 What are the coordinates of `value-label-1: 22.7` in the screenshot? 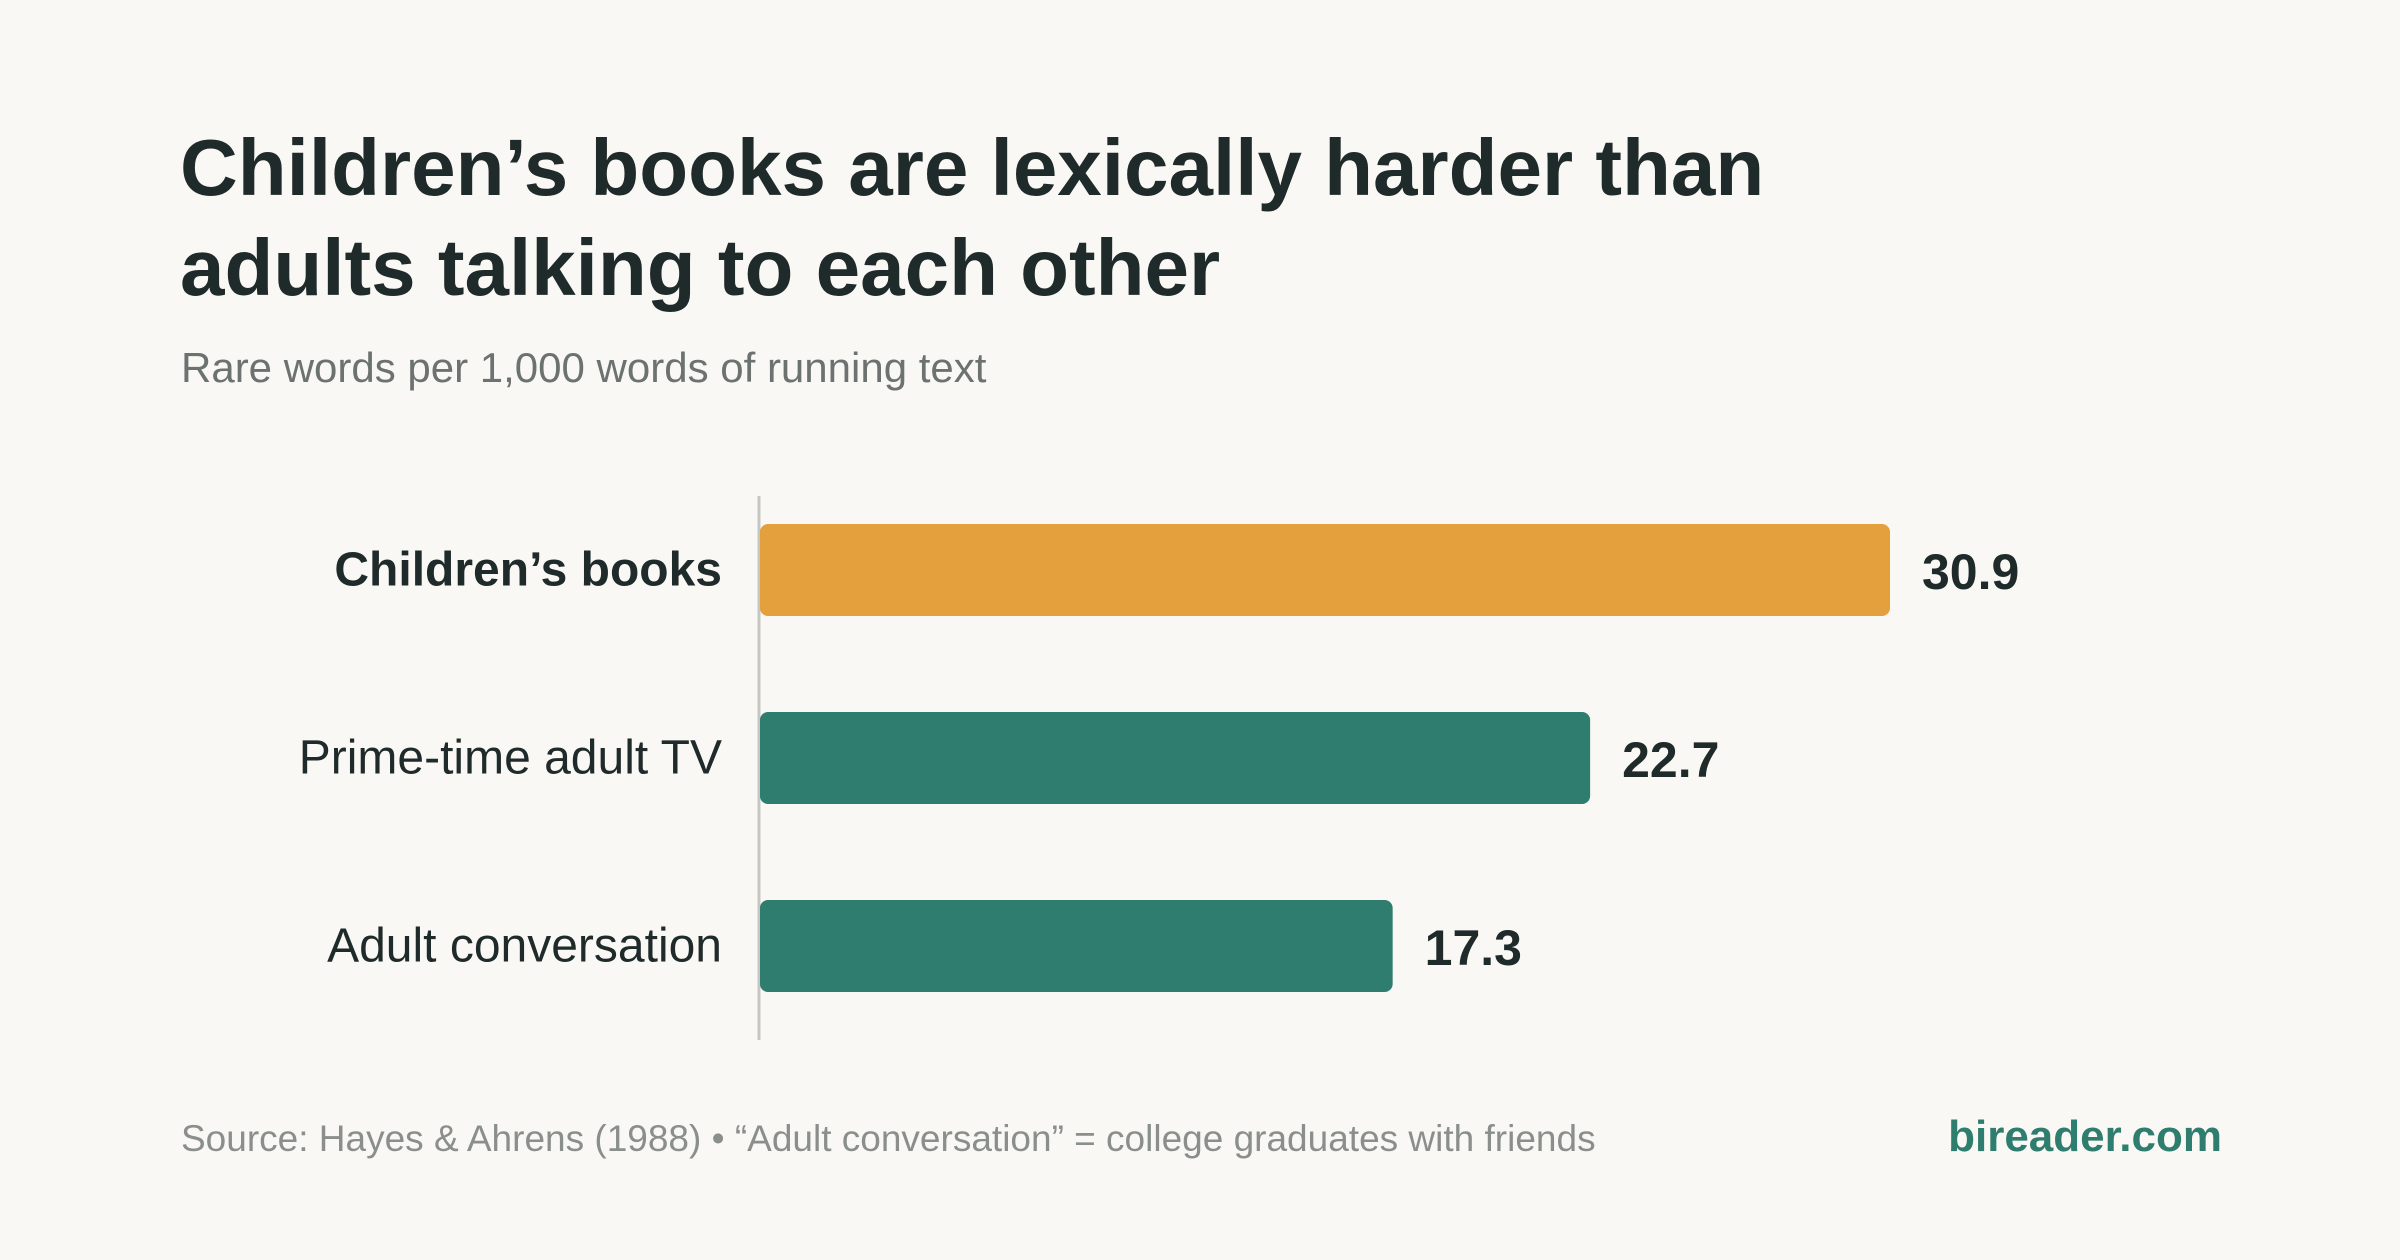 It's located at (1670, 760).